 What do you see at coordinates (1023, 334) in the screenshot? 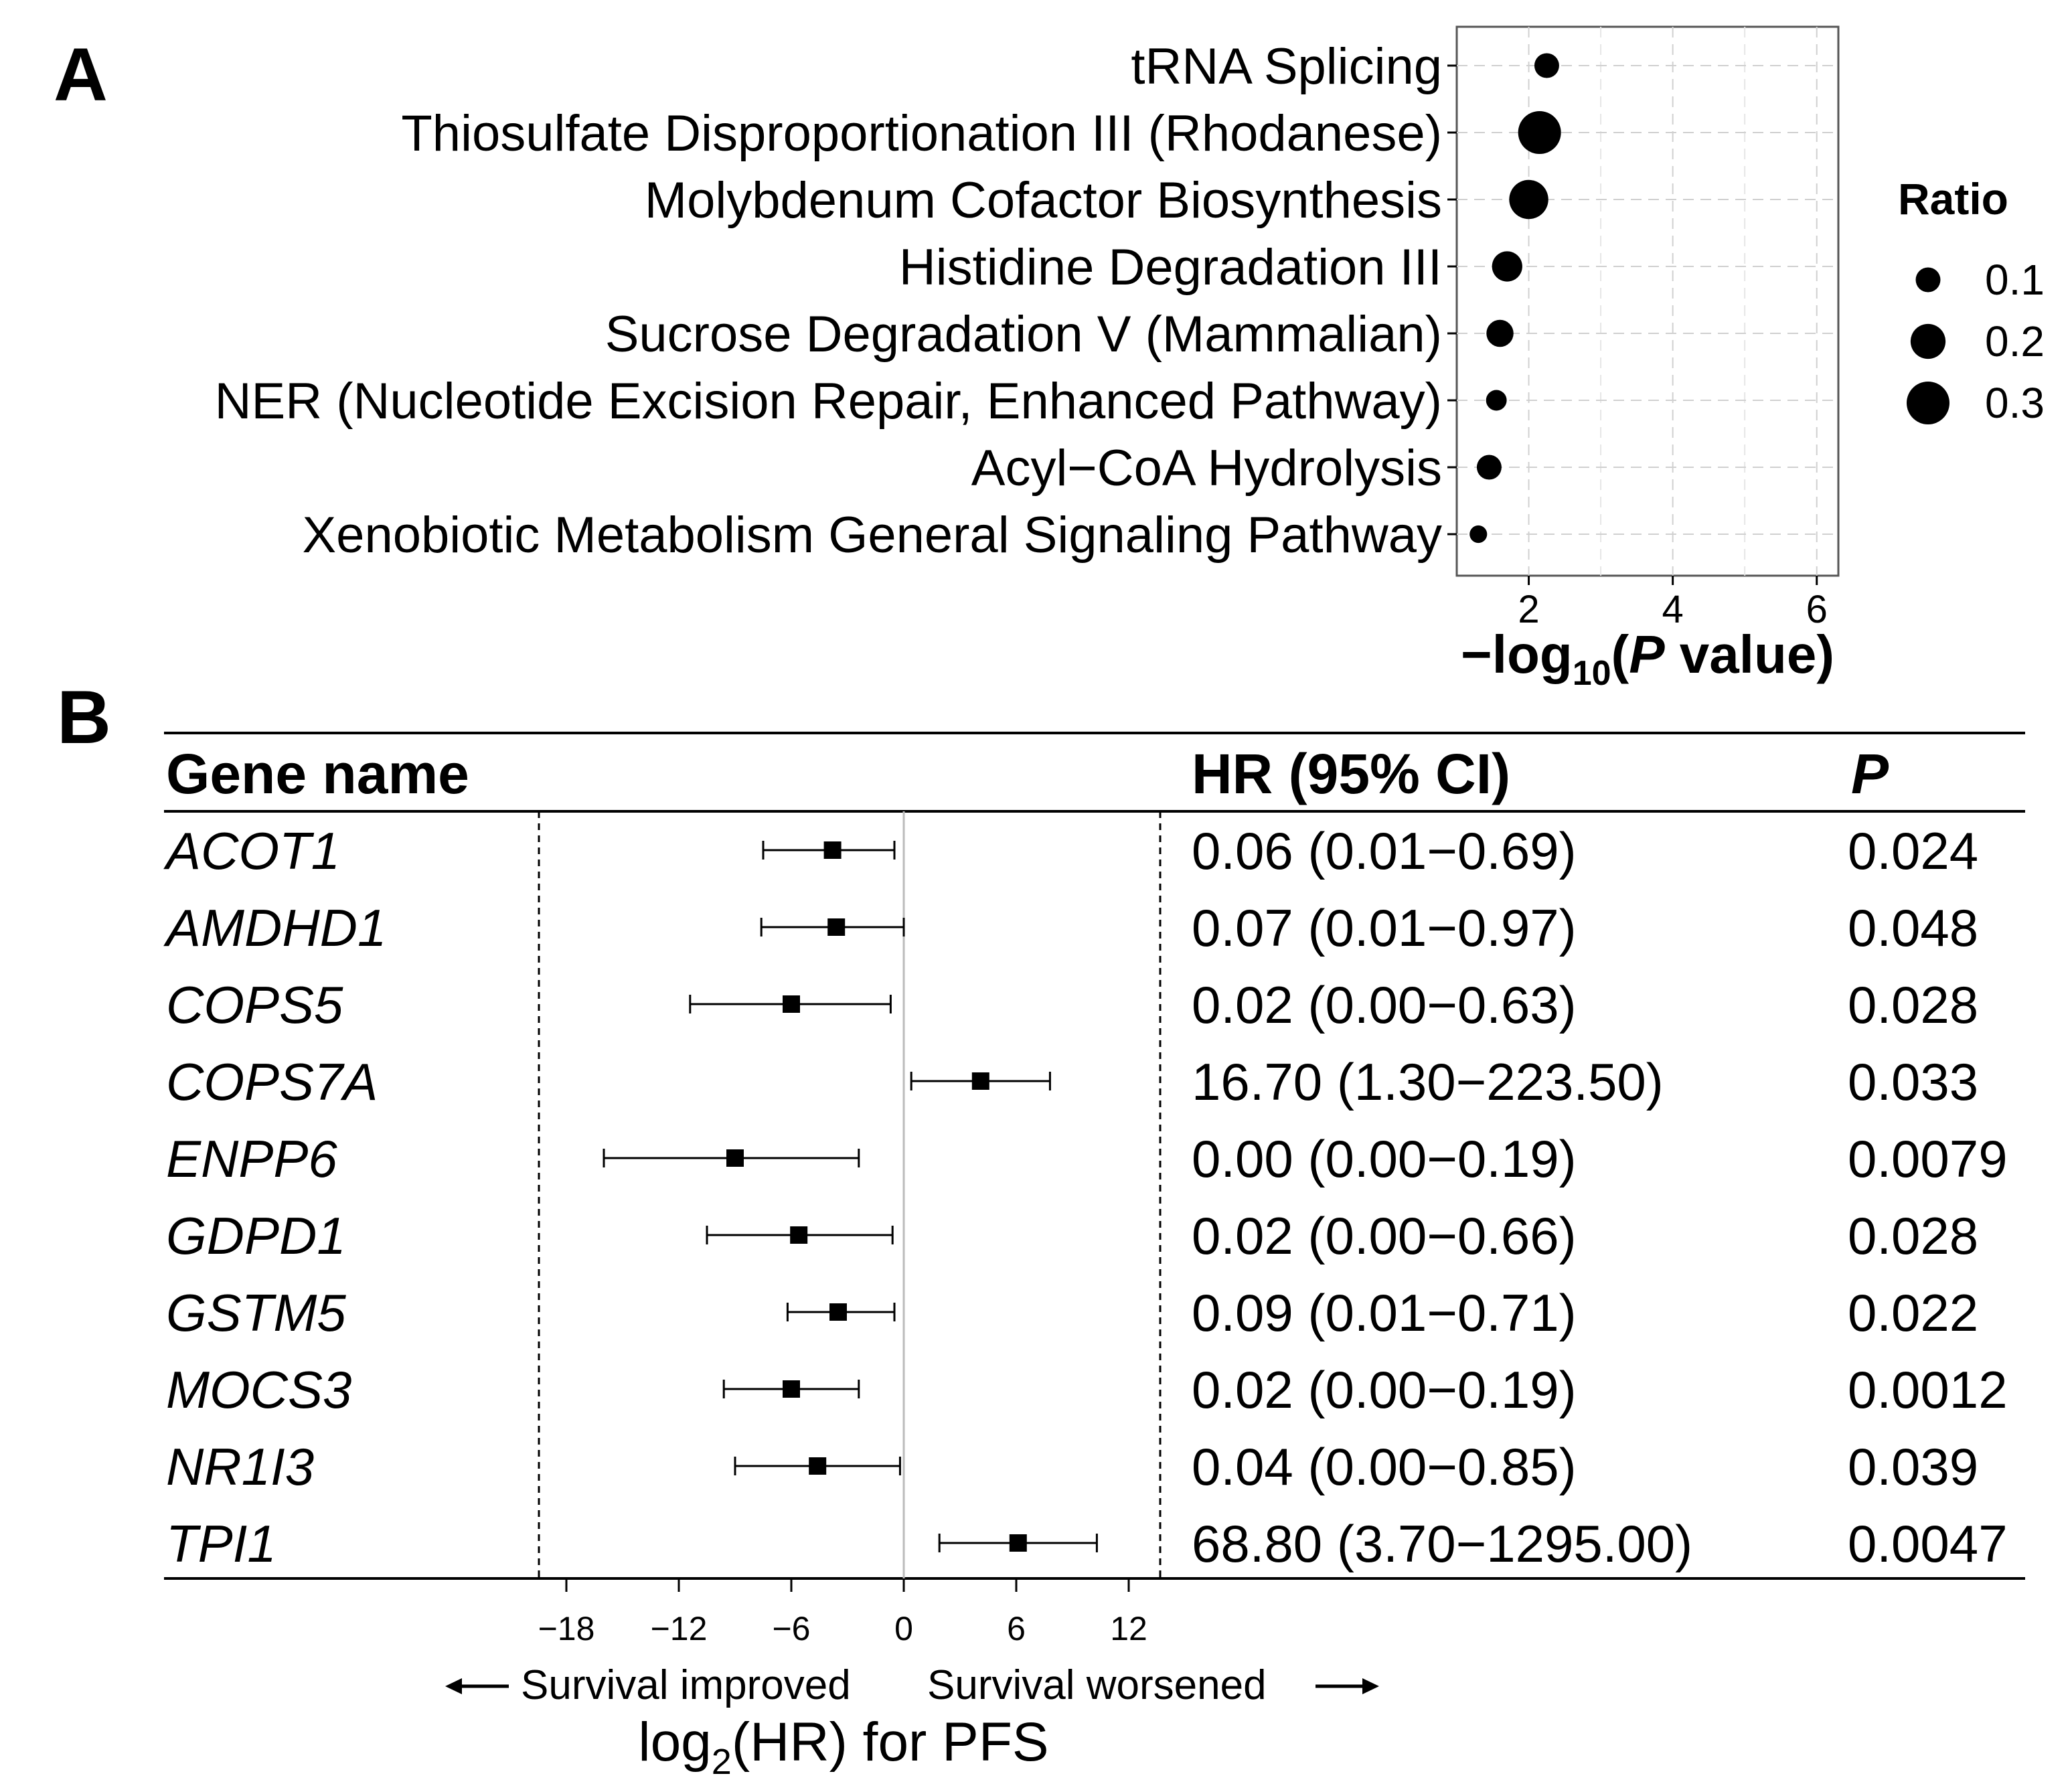
I see `pathway-label: Sucrose Degradation V (Mammalian)` at bounding box center [1023, 334].